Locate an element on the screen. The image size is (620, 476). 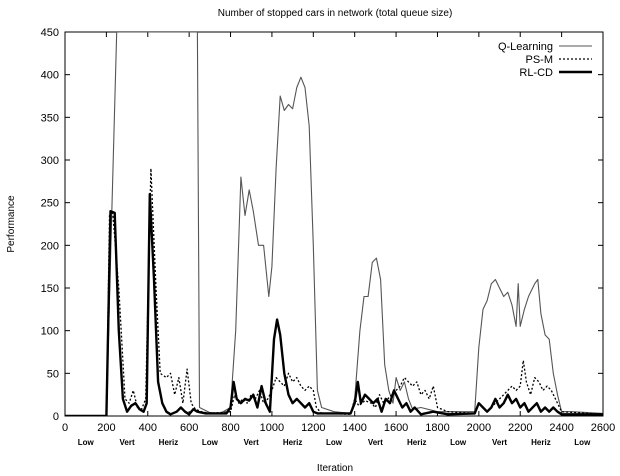
y-tick-label: 150 is located at coordinates (50, 289).